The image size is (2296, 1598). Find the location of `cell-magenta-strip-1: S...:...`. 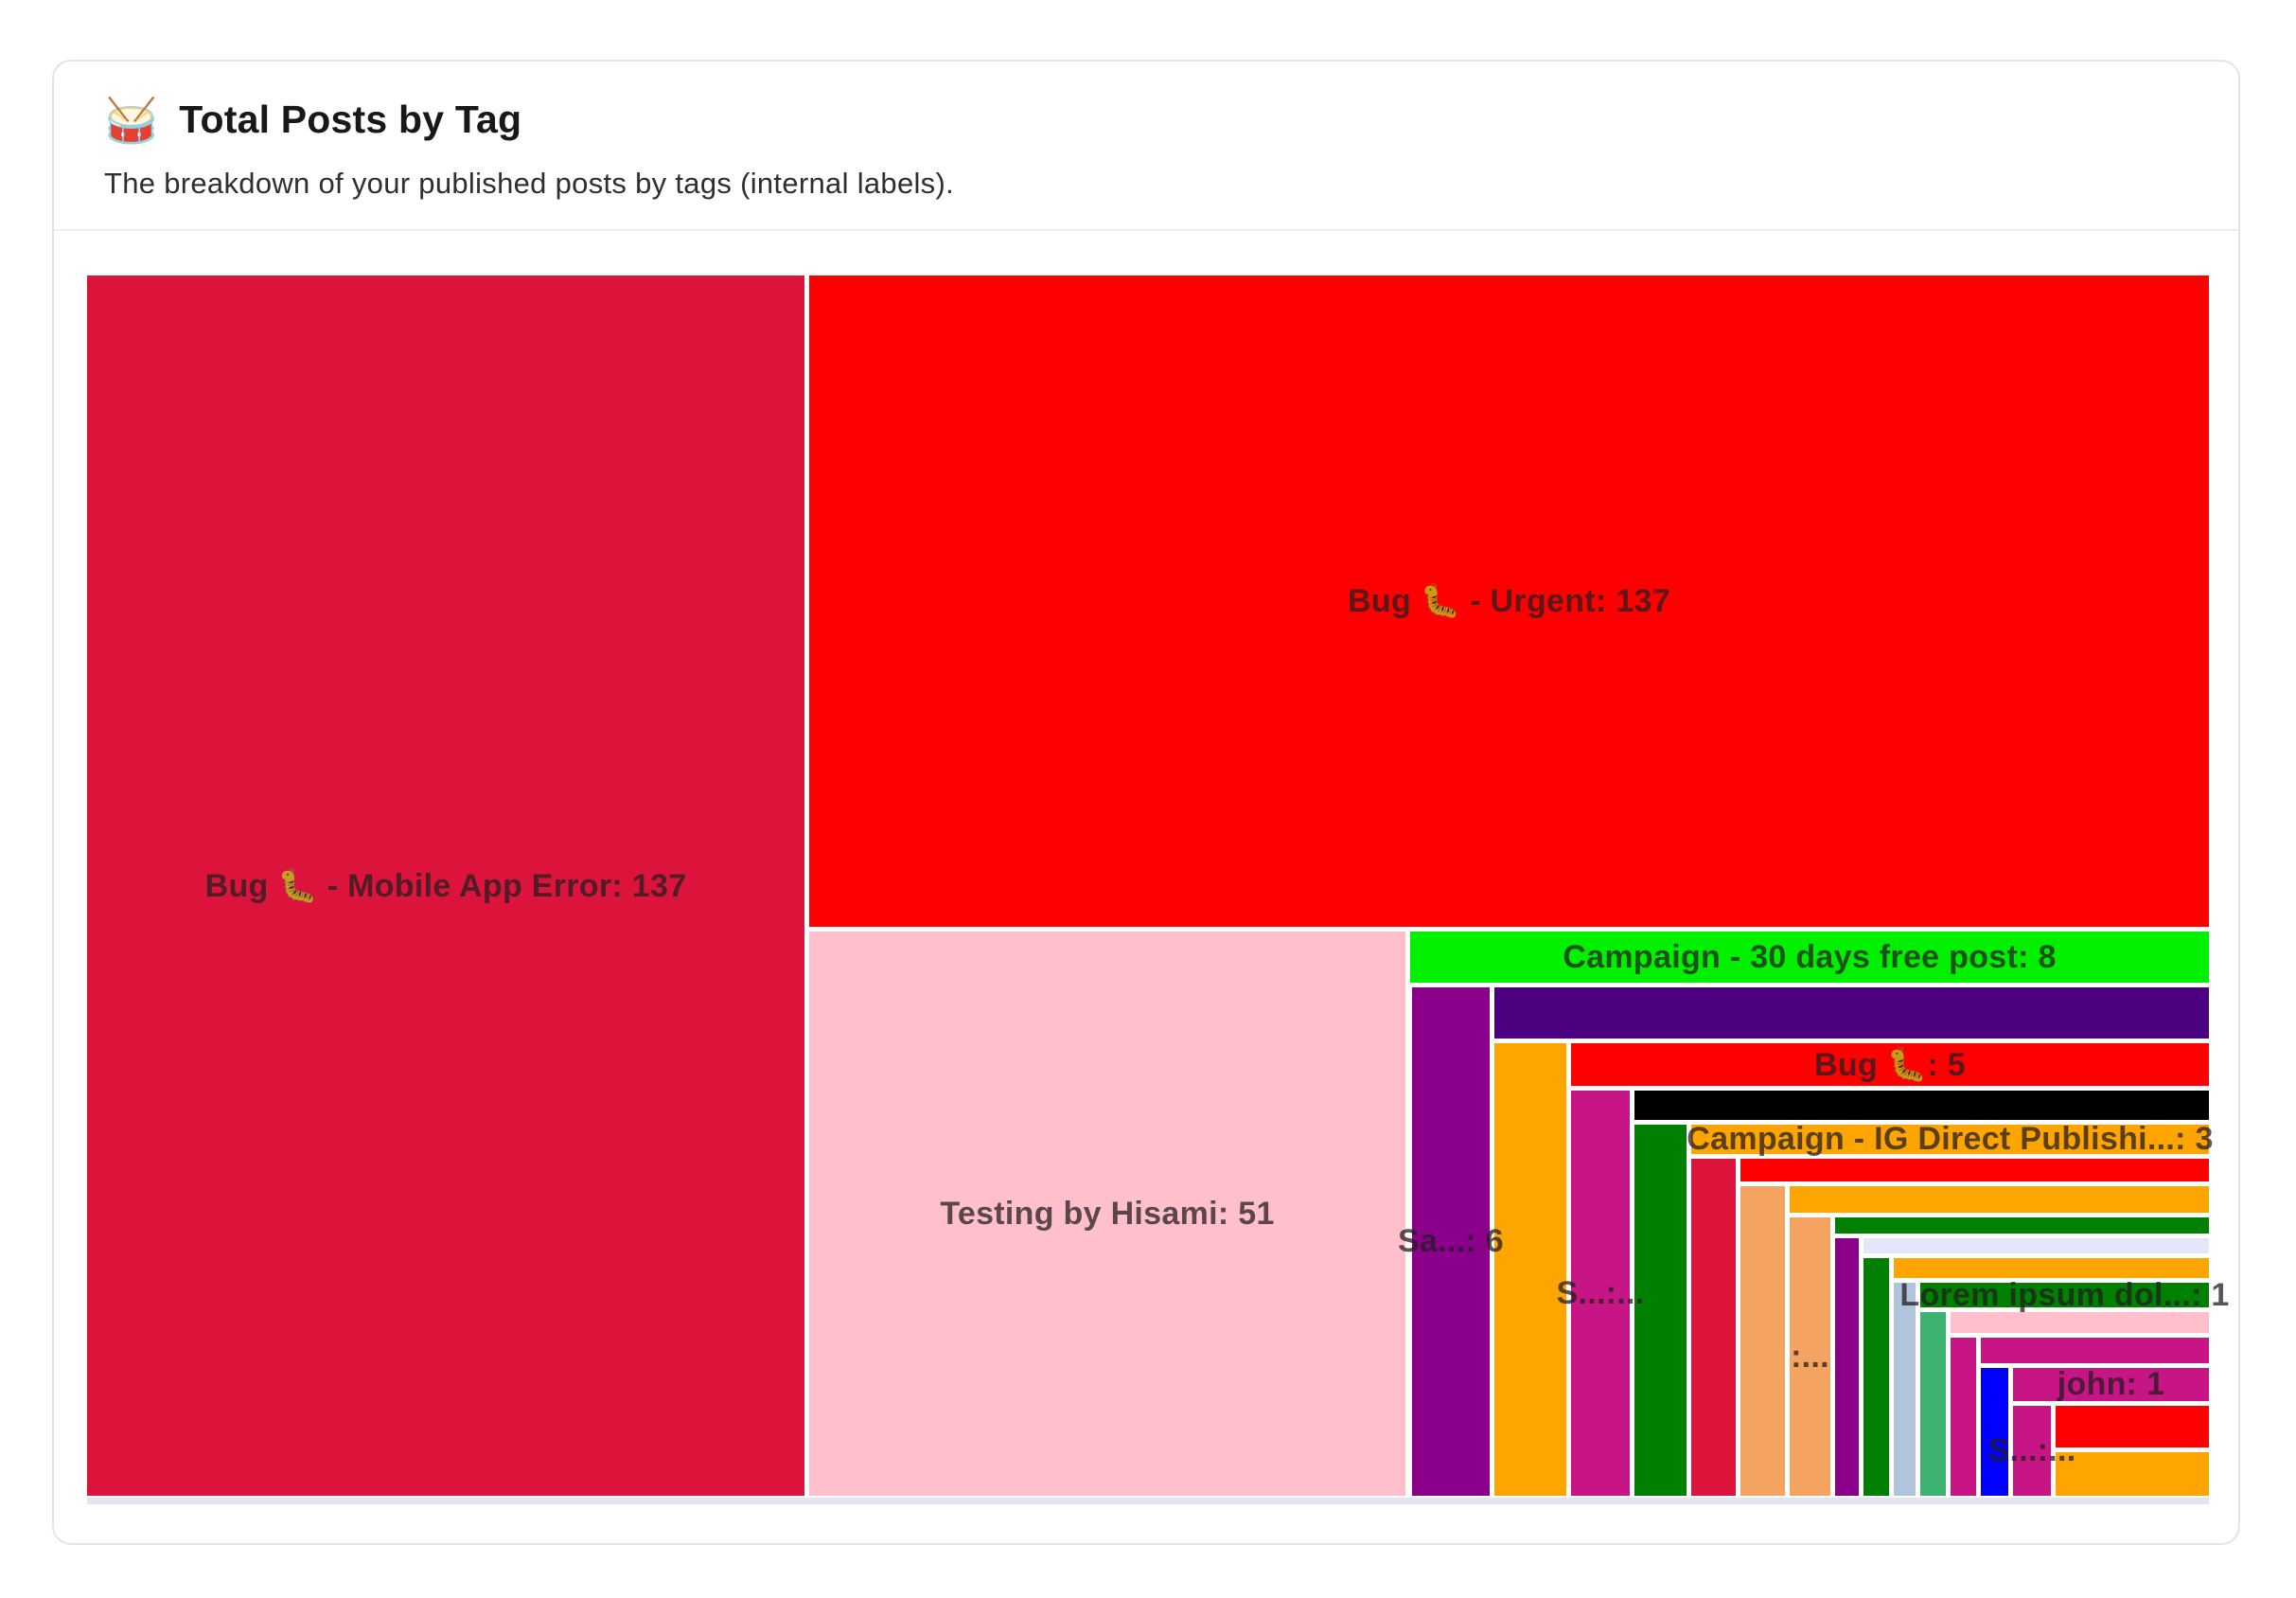

cell-magenta-strip-1: S...:... is located at coordinates (1600, 1293).